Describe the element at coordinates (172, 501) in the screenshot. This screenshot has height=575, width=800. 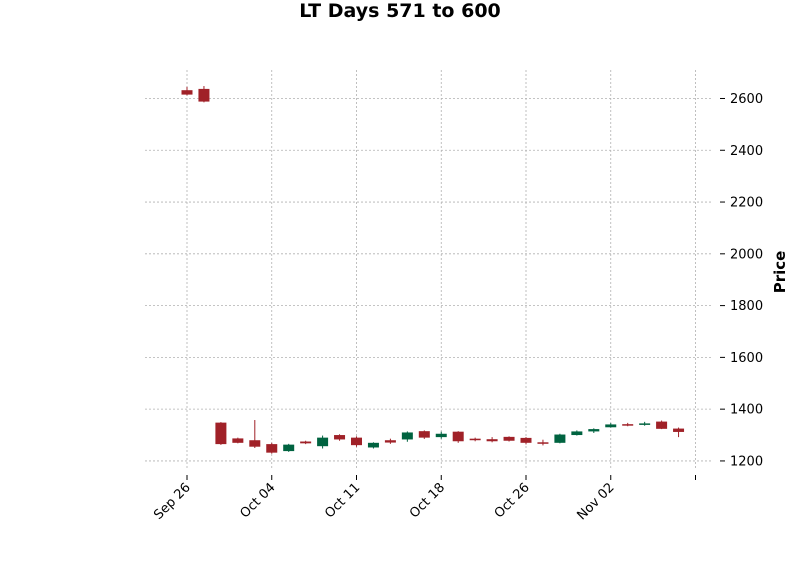
I see `x-tick-label: Sep 26` at that location.